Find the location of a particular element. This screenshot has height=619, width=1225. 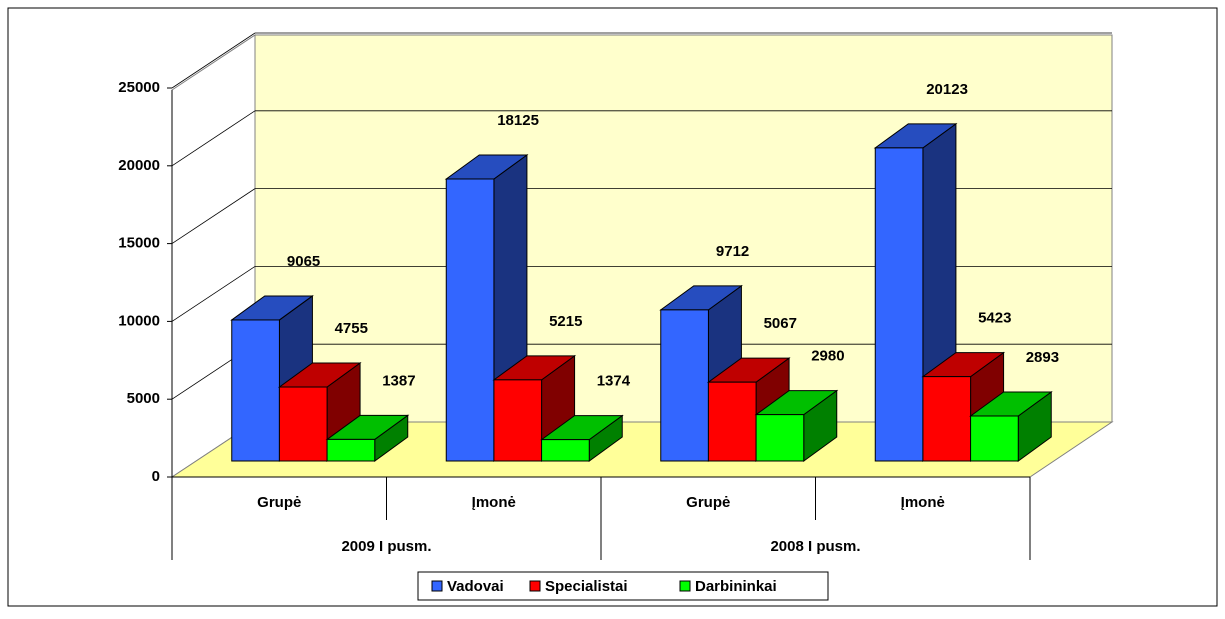

y-tick-label: 5000 is located at coordinates (143, 398).